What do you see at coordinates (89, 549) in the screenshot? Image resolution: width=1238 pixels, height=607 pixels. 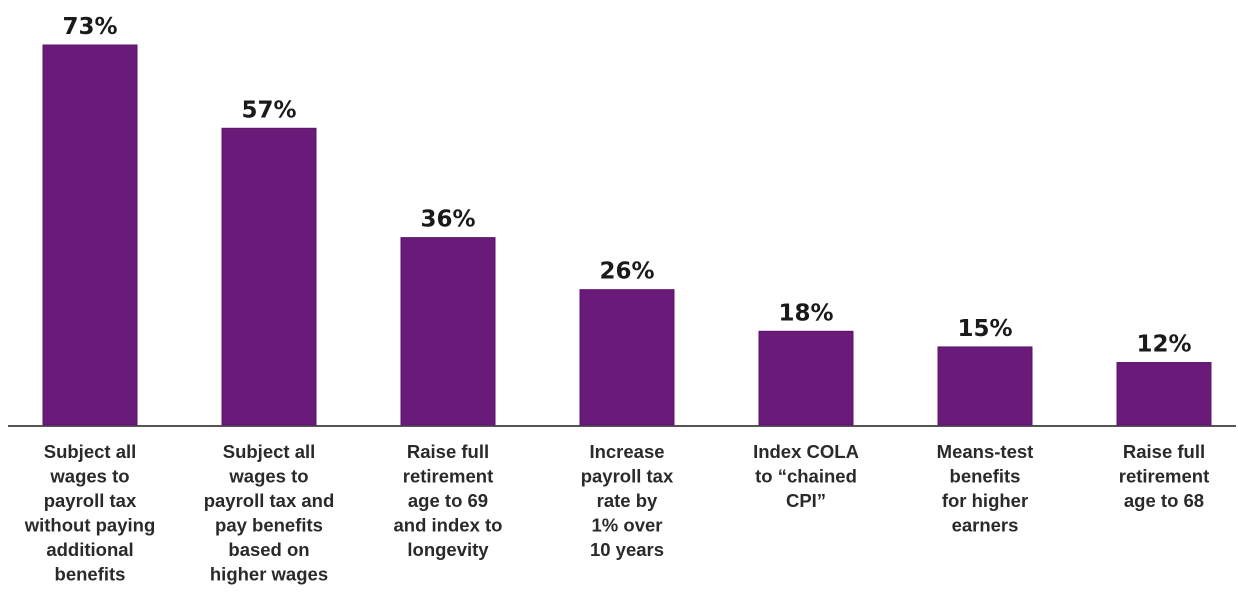 I see `category-label-line: additional` at bounding box center [89, 549].